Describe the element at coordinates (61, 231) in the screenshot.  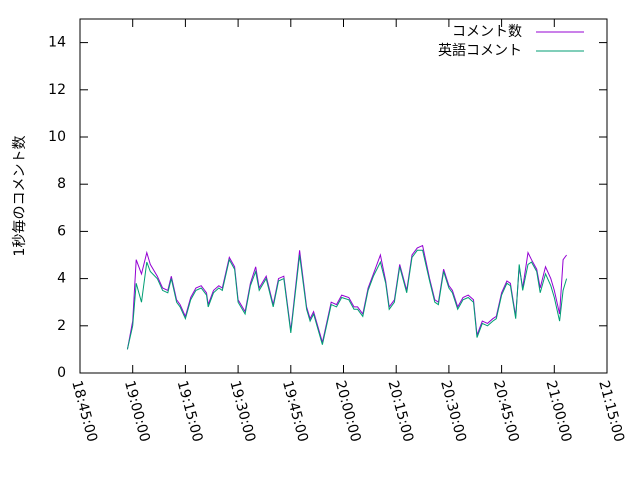
I see `y-tick-label: 6` at that location.